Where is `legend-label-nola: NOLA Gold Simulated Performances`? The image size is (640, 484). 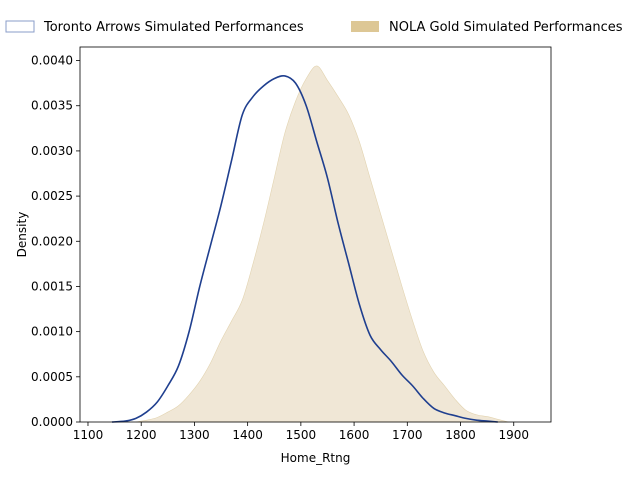 legend-label-nola: NOLA Gold Simulated Performances is located at coordinates (506, 27).